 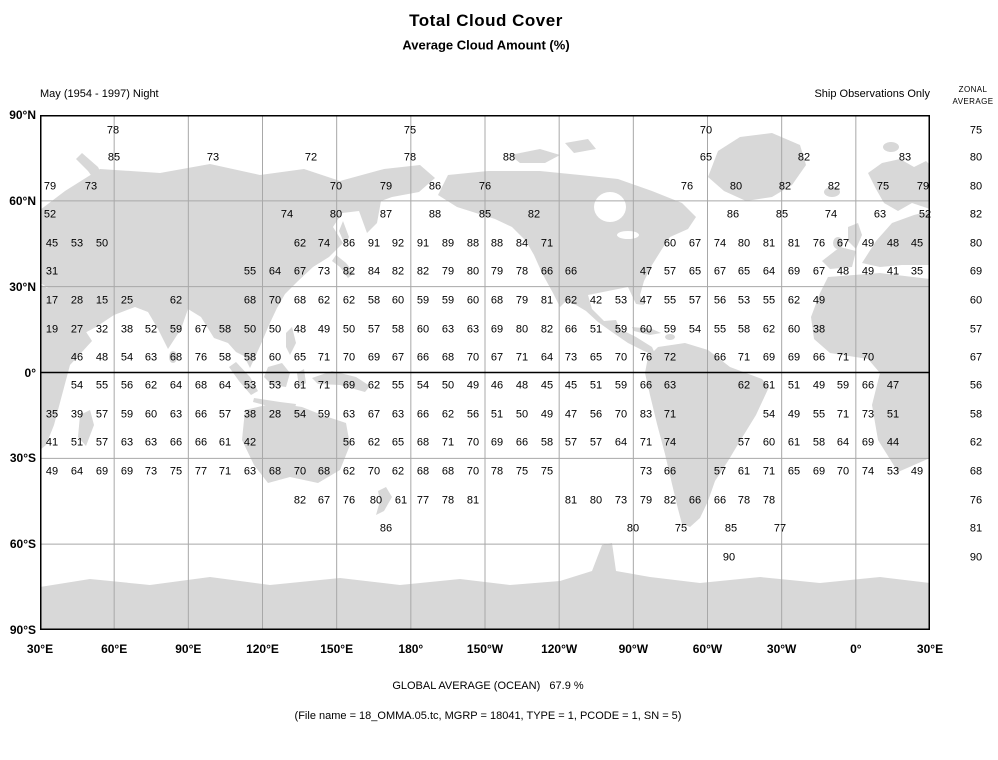 I want to click on land-new-guinea, so click(x=341, y=381).